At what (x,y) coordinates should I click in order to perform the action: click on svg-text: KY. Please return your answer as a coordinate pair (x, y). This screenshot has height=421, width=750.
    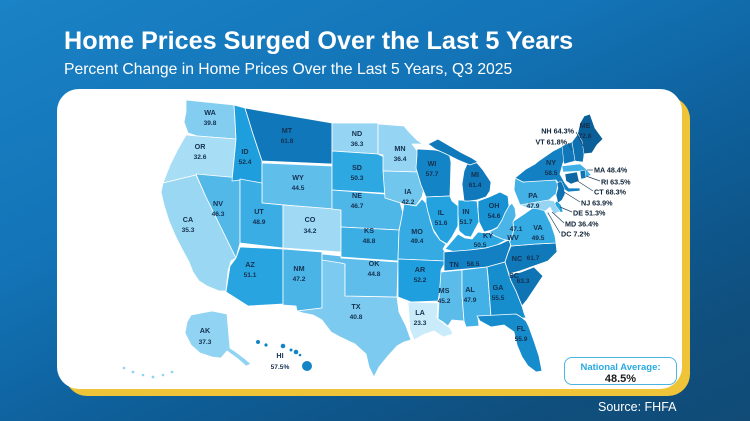
    Looking at the image, I should click on (488, 235).